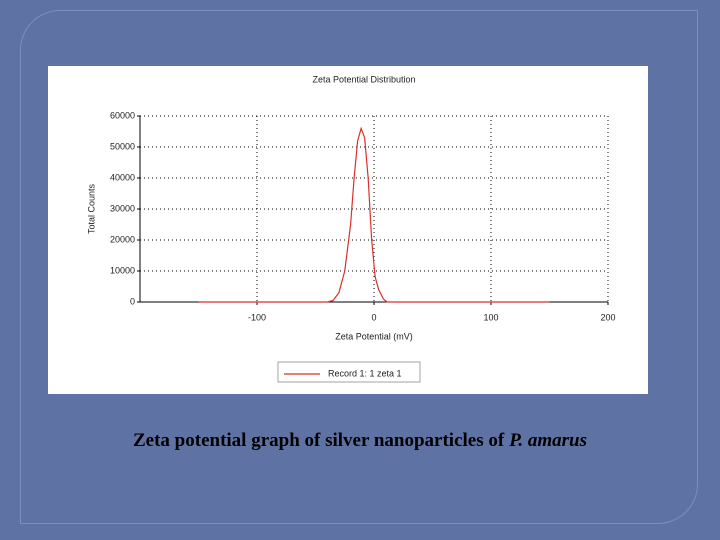  What do you see at coordinates (365, 373) in the screenshot?
I see `legend-label: Record 1: 1 zeta 1` at bounding box center [365, 373].